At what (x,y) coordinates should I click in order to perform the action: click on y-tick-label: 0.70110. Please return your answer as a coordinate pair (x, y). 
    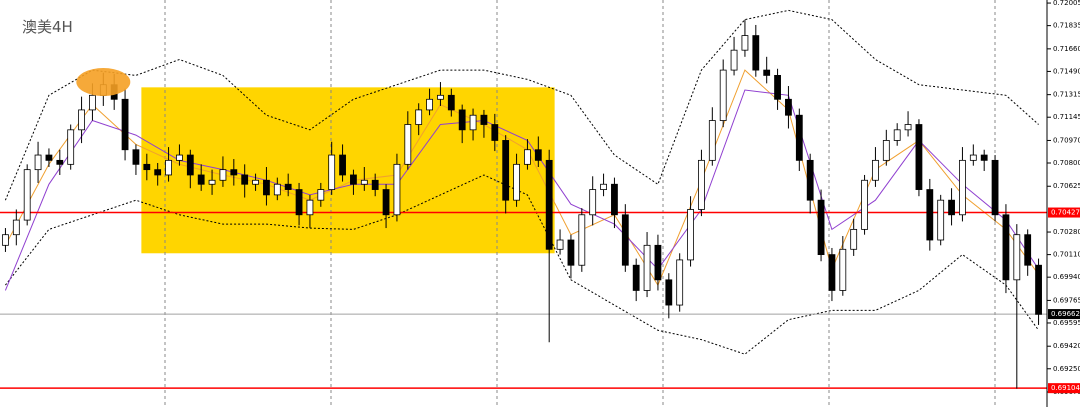
    Looking at the image, I should click on (1066, 255).